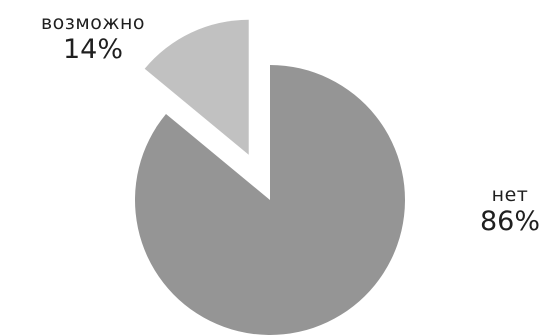 This screenshot has width=556, height=335. What do you see at coordinates (510, 195) in the screenshot?
I see `slice-name-net: нет` at bounding box center [510, 195].